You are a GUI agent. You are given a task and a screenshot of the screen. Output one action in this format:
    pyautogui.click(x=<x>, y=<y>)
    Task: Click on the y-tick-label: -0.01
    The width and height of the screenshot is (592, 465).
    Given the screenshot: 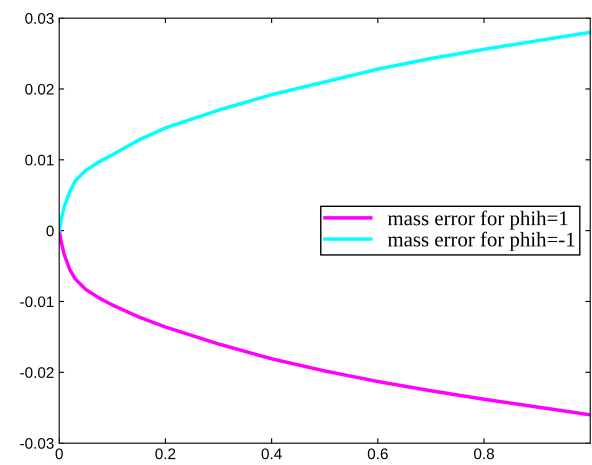 What is the action you would take?
    pyautogui.click(x=37, y=302)
    